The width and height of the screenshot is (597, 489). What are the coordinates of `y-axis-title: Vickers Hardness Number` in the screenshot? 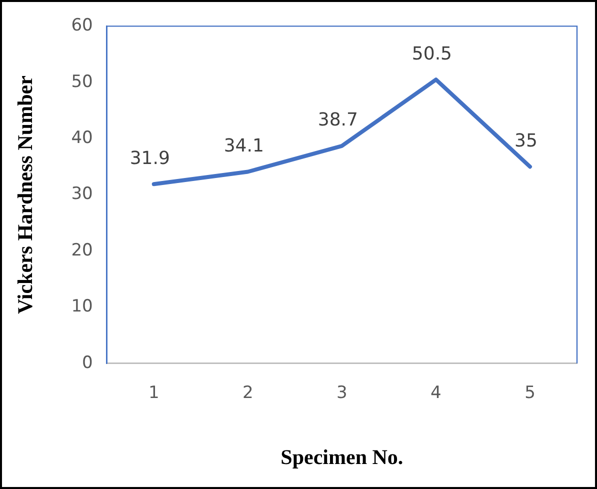 It's located at (25, 195).